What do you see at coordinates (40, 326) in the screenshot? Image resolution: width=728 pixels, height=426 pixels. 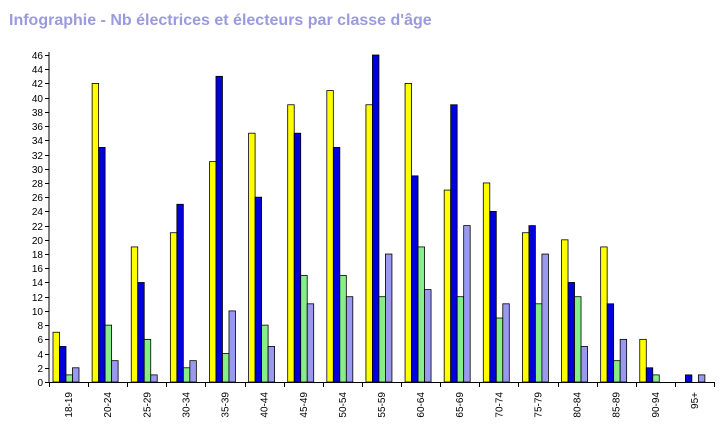 I see `y-tick-label: 8` at bounding box center [40, 326].